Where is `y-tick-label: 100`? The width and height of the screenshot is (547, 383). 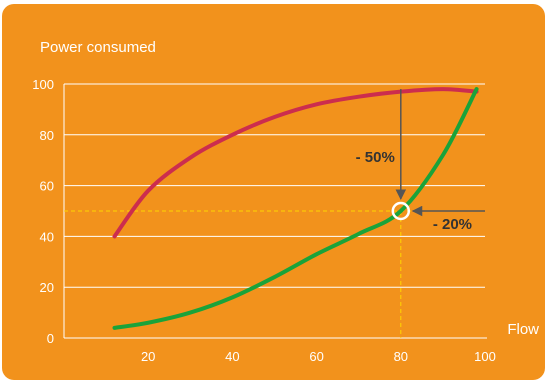
y-tick-label: 100 is located at coordinates (43, 84).